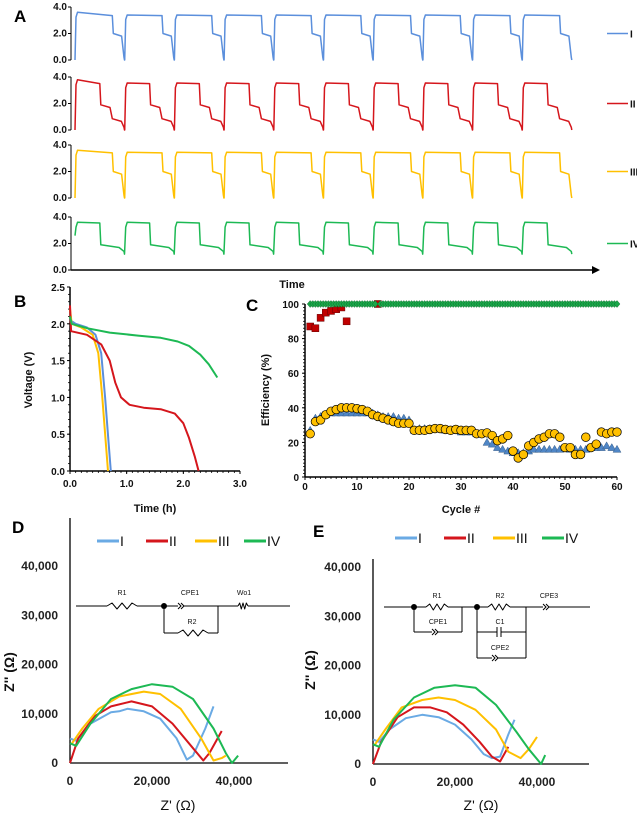  I want to click on x-tick-label: 60, so click(617, 487).